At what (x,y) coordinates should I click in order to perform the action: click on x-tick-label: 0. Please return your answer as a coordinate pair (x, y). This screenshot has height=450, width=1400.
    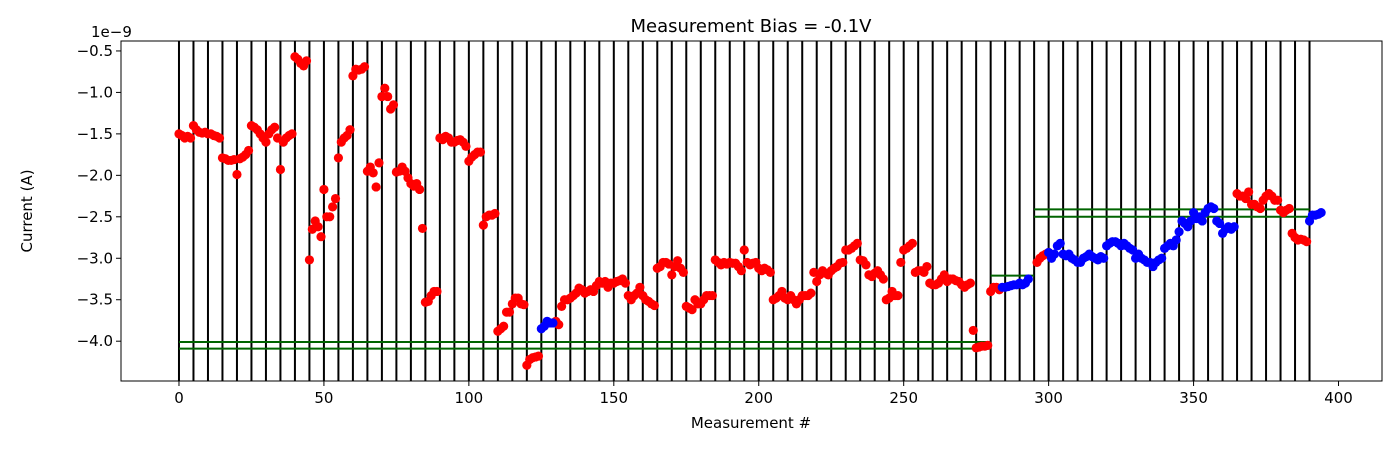
    Looking at the image, I should click on (179, 398).